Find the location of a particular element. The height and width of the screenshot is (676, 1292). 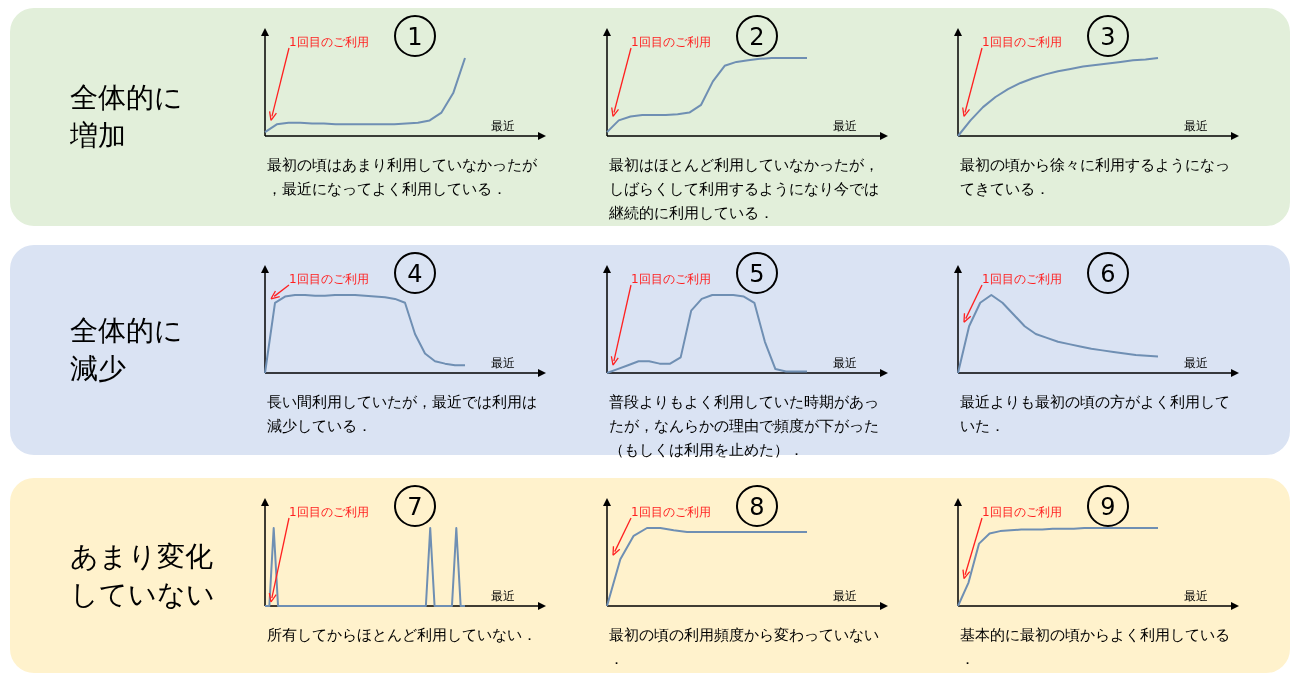

chart-title: 9 is located at coordinates (1108, 507).